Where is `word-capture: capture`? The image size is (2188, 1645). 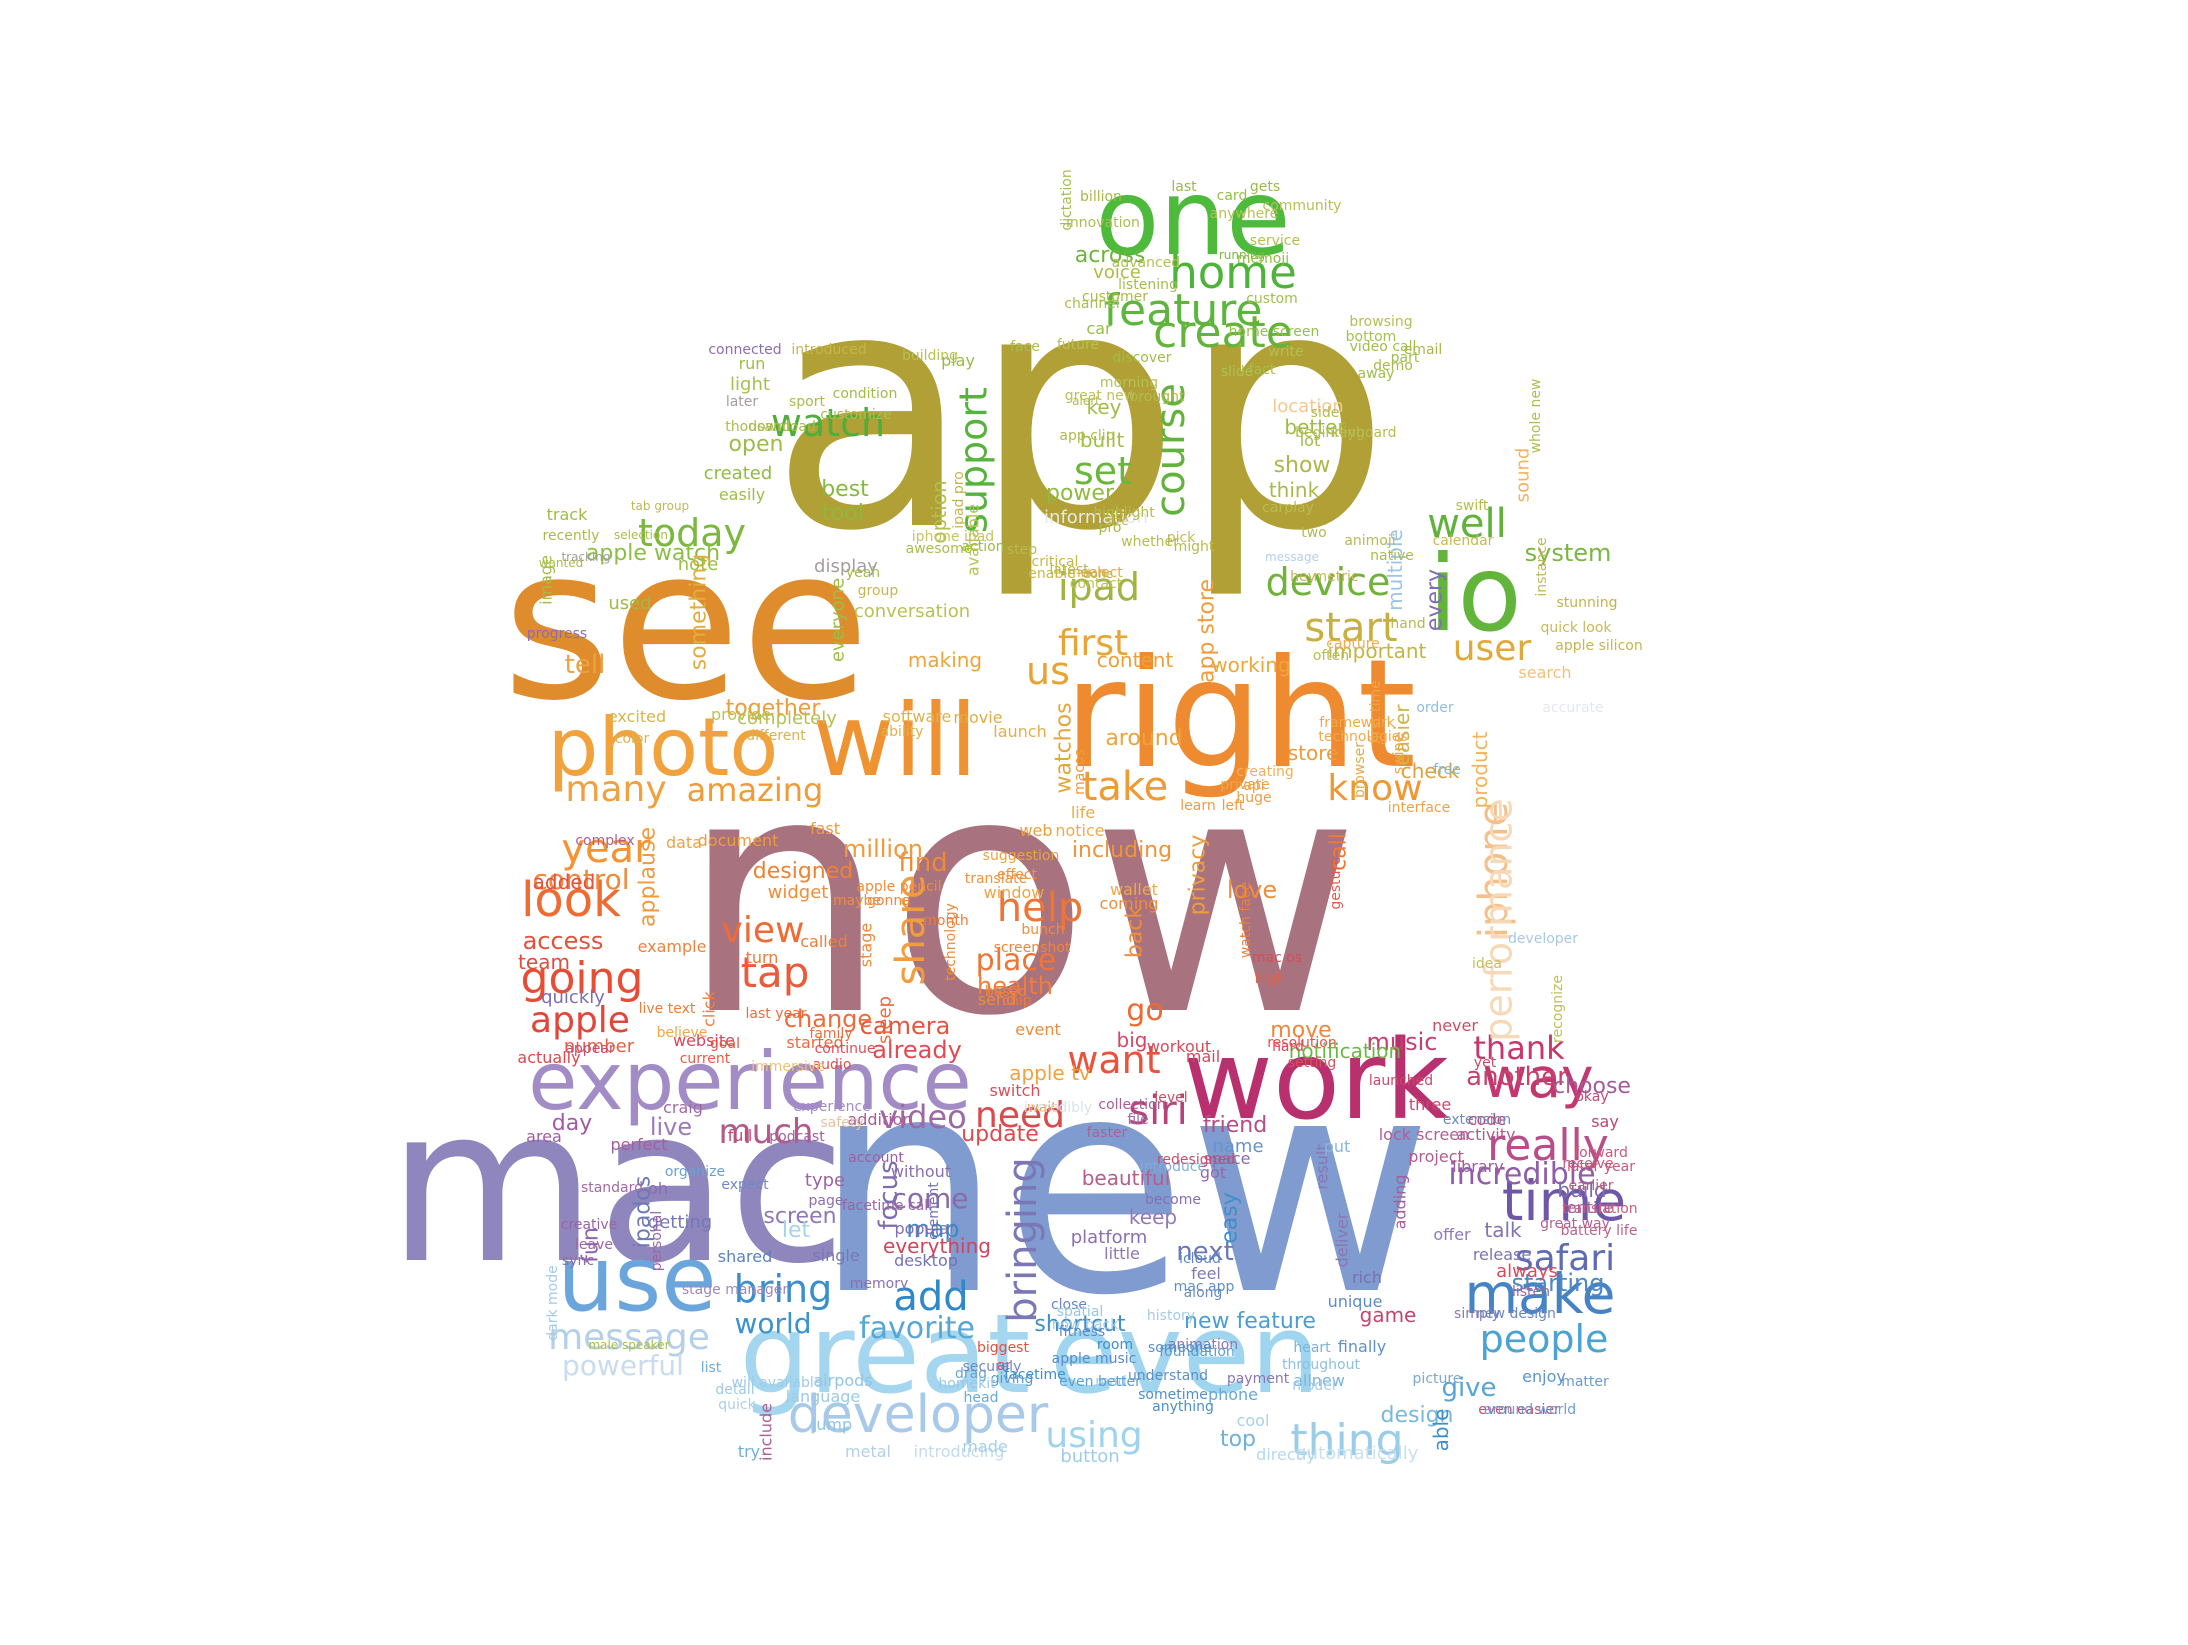 word-capture: capture is located at coordinates (1353, 644).